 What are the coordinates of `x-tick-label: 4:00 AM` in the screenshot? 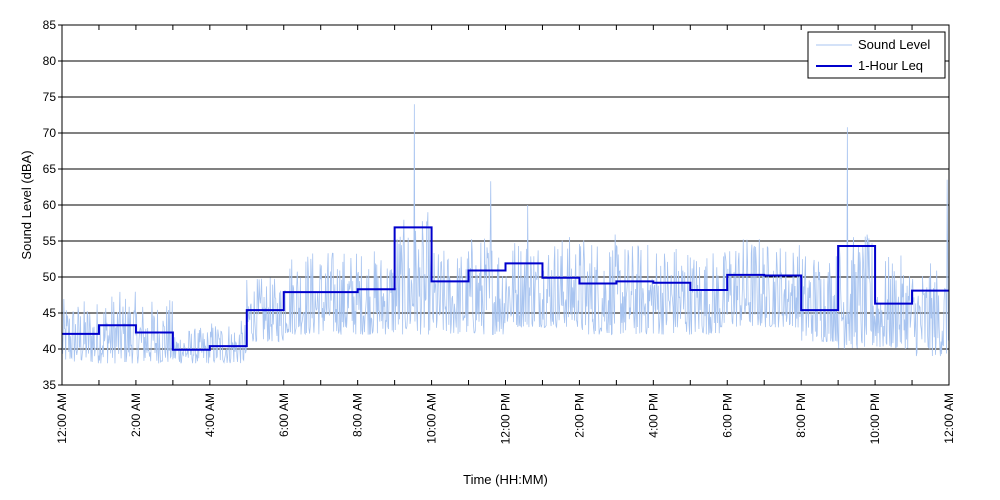 It's located at (210, 415).